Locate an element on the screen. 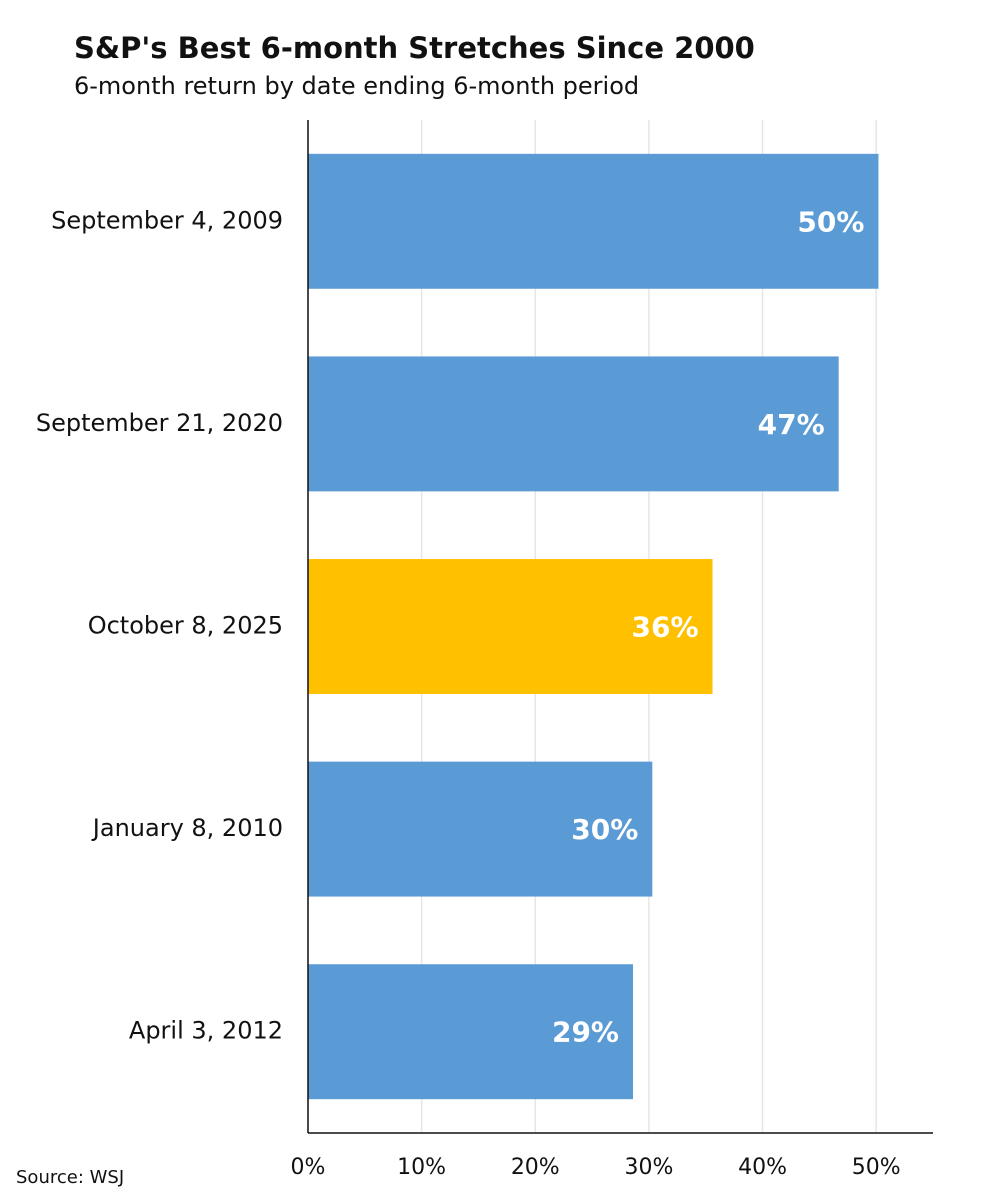 This screenshot has width=987, height=1200. value-label: 50% is located at coordinates (830, 221).